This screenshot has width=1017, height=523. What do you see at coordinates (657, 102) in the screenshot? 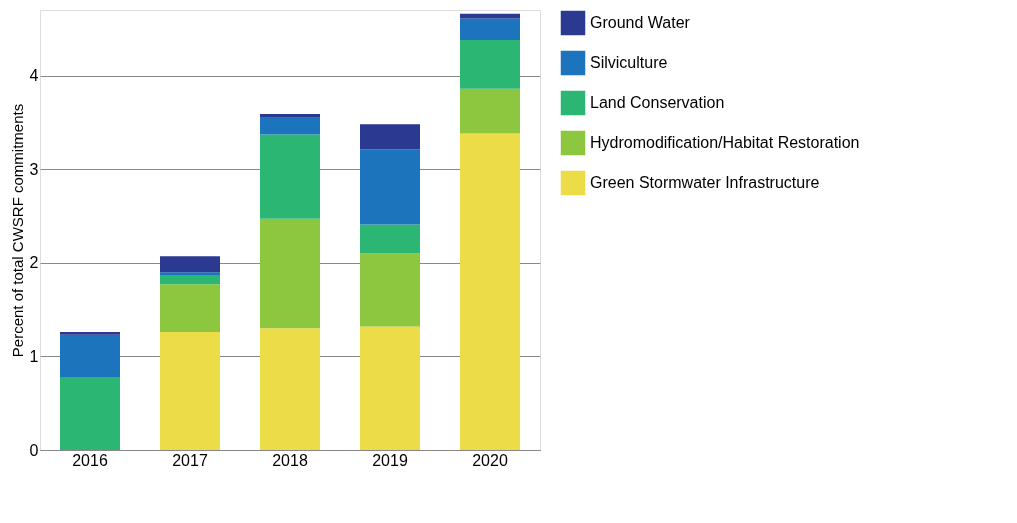
I see `legend-label: Land Conservation` at bounding box center [657, 102].